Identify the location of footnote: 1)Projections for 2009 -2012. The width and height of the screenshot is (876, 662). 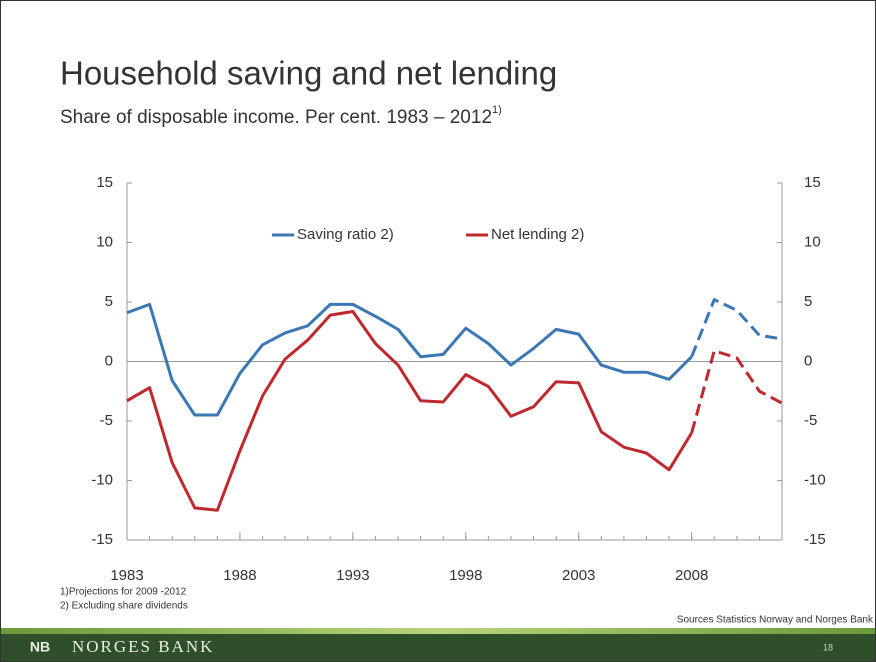
(123, 592).